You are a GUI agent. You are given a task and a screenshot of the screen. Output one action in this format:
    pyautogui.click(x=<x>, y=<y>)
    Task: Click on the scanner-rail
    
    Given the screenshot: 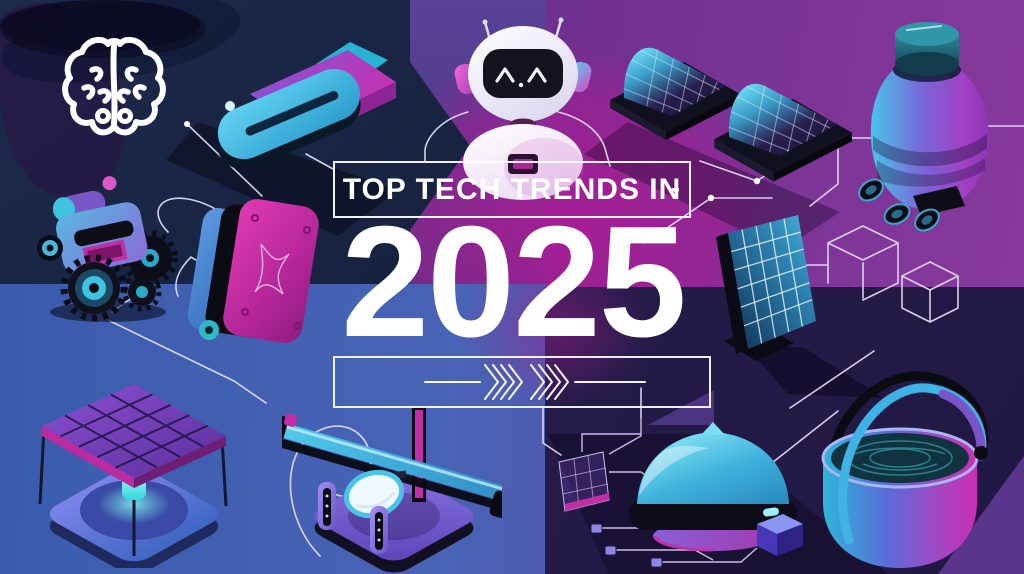 What is the action you would take?
    pyautogui.click(x=392, y=466)
    